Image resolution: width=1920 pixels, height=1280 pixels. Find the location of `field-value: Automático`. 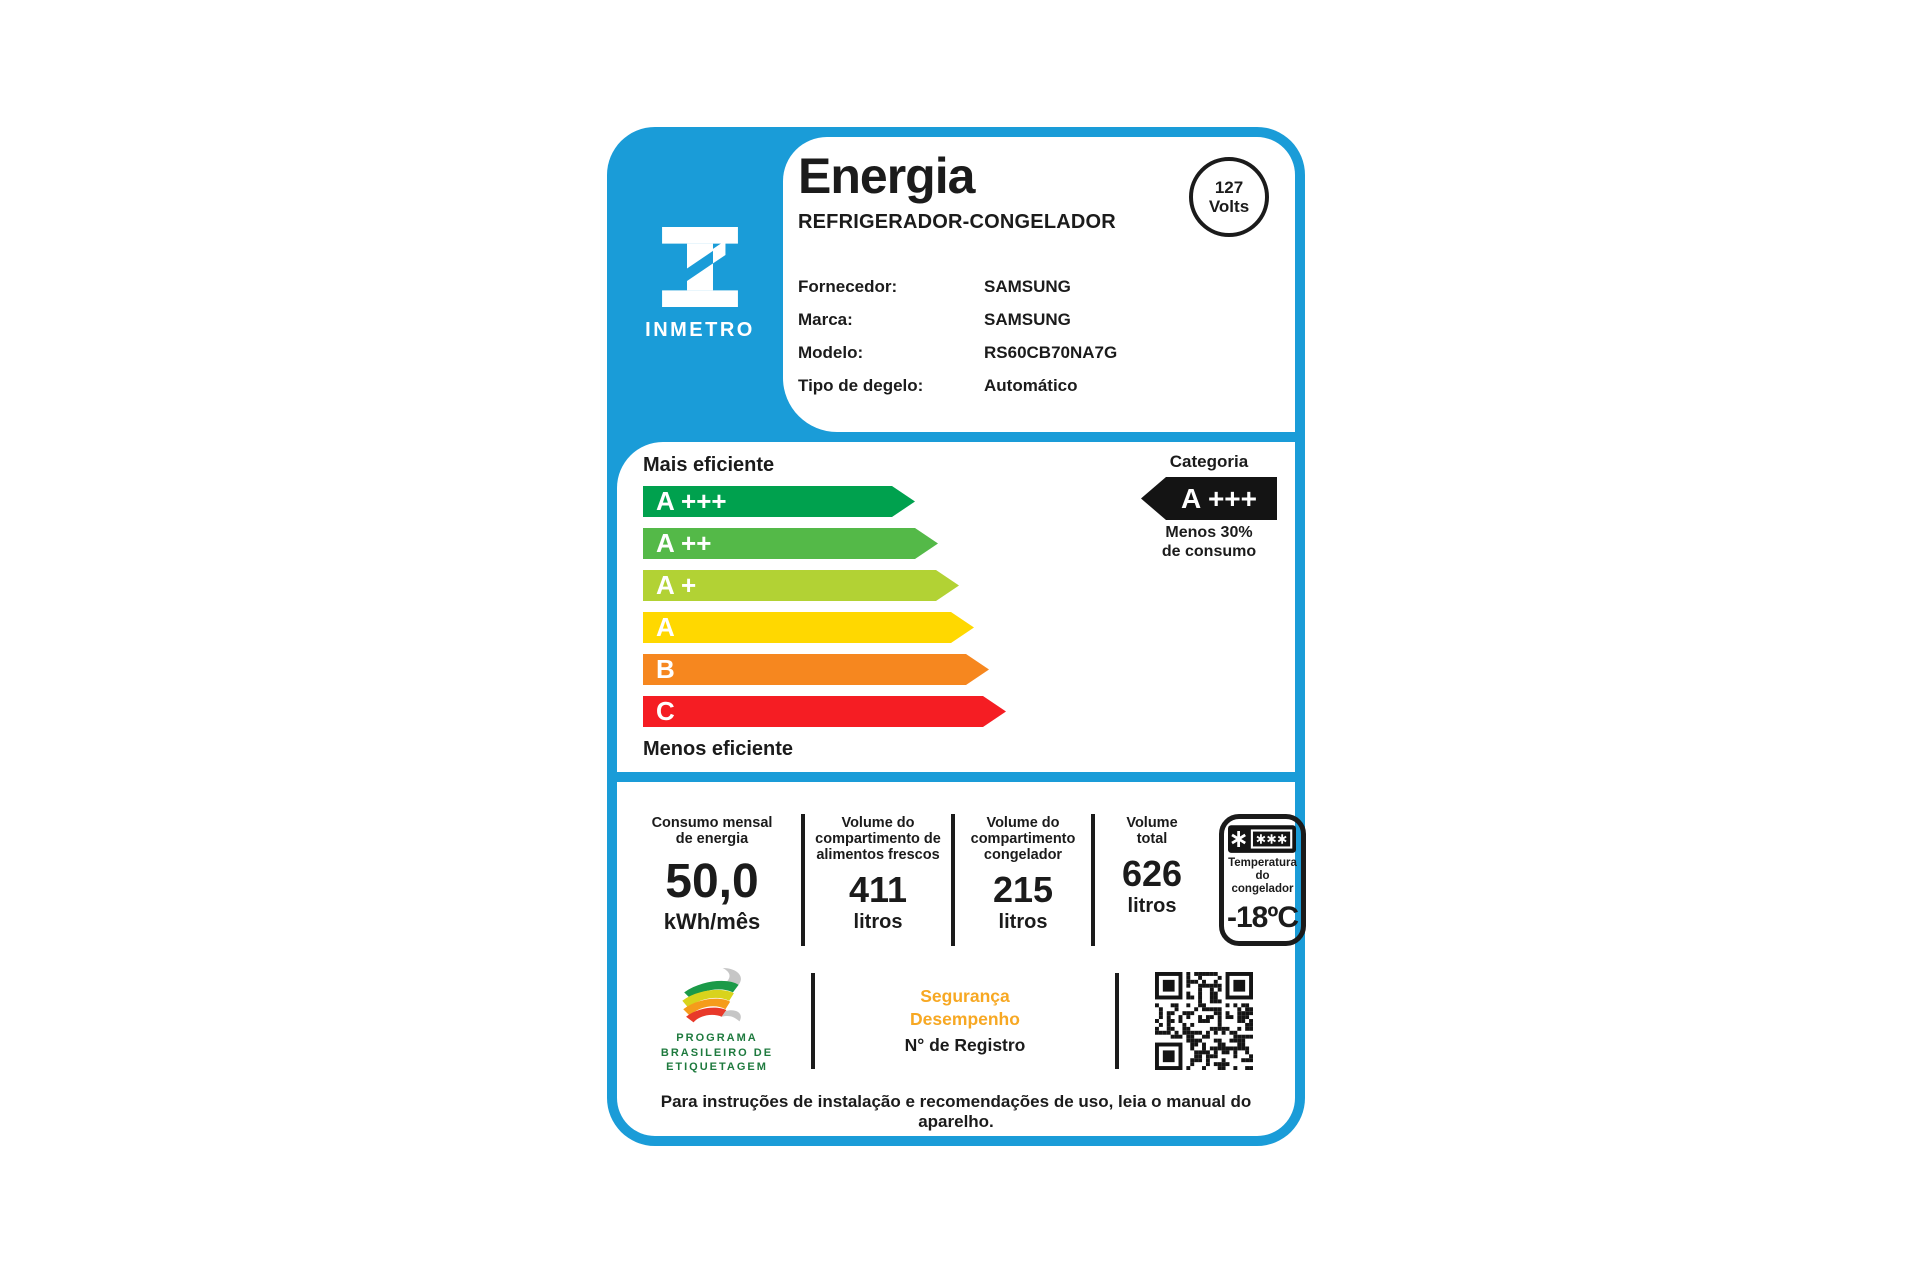

field-value: Automático is located at coordinates (1031, 385).